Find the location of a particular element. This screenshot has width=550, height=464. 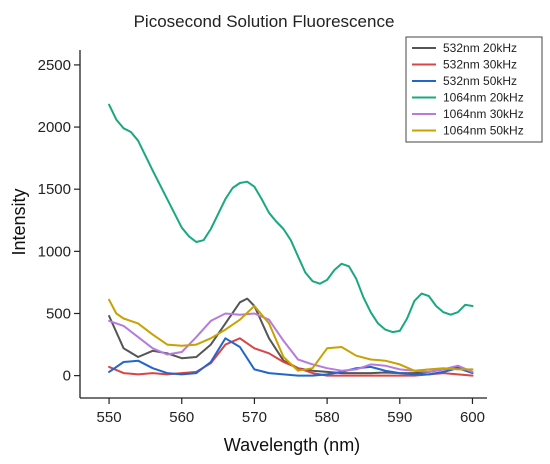

chart-title: Picosecond Solution Fluorescence is located at coordinates (264, 21).